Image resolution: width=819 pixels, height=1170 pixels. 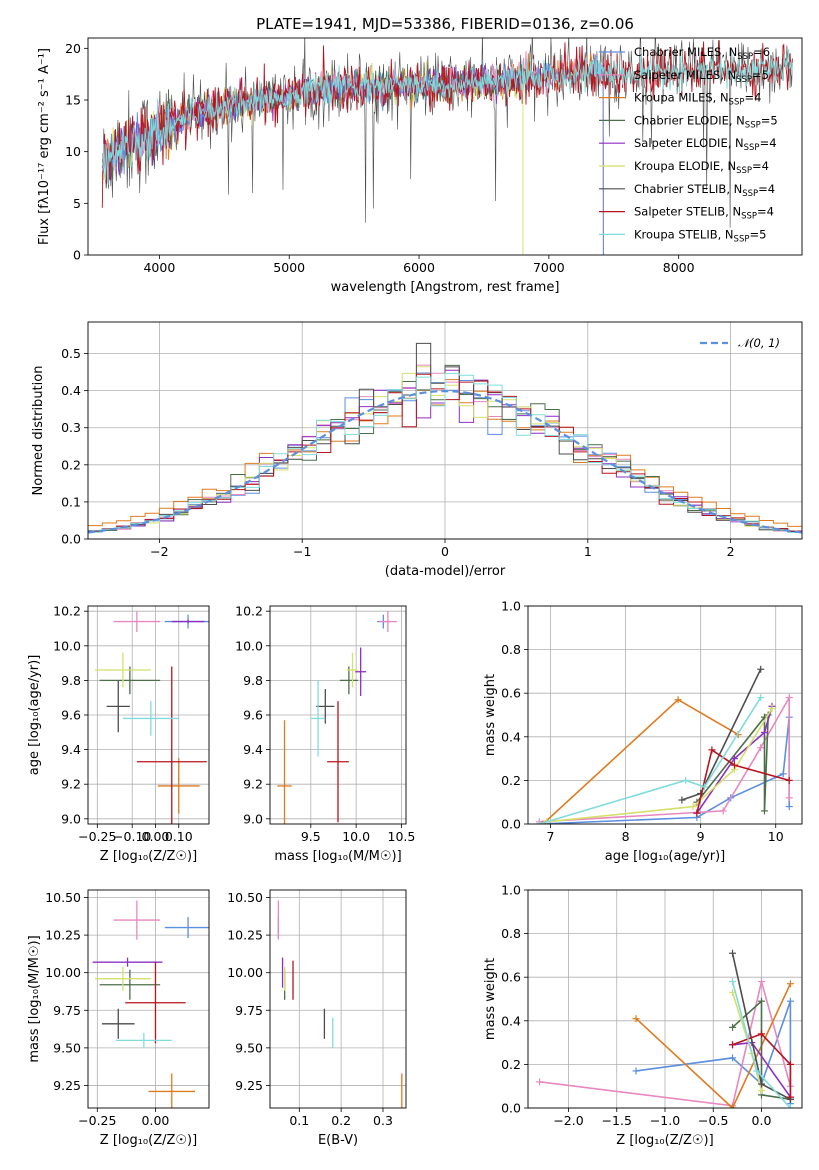 What do you see at coordinates (665, 856) in the screenshot?
I see `x-axis-label: age [log₁₀(age/yr)]` at bounding box center [665, 856].